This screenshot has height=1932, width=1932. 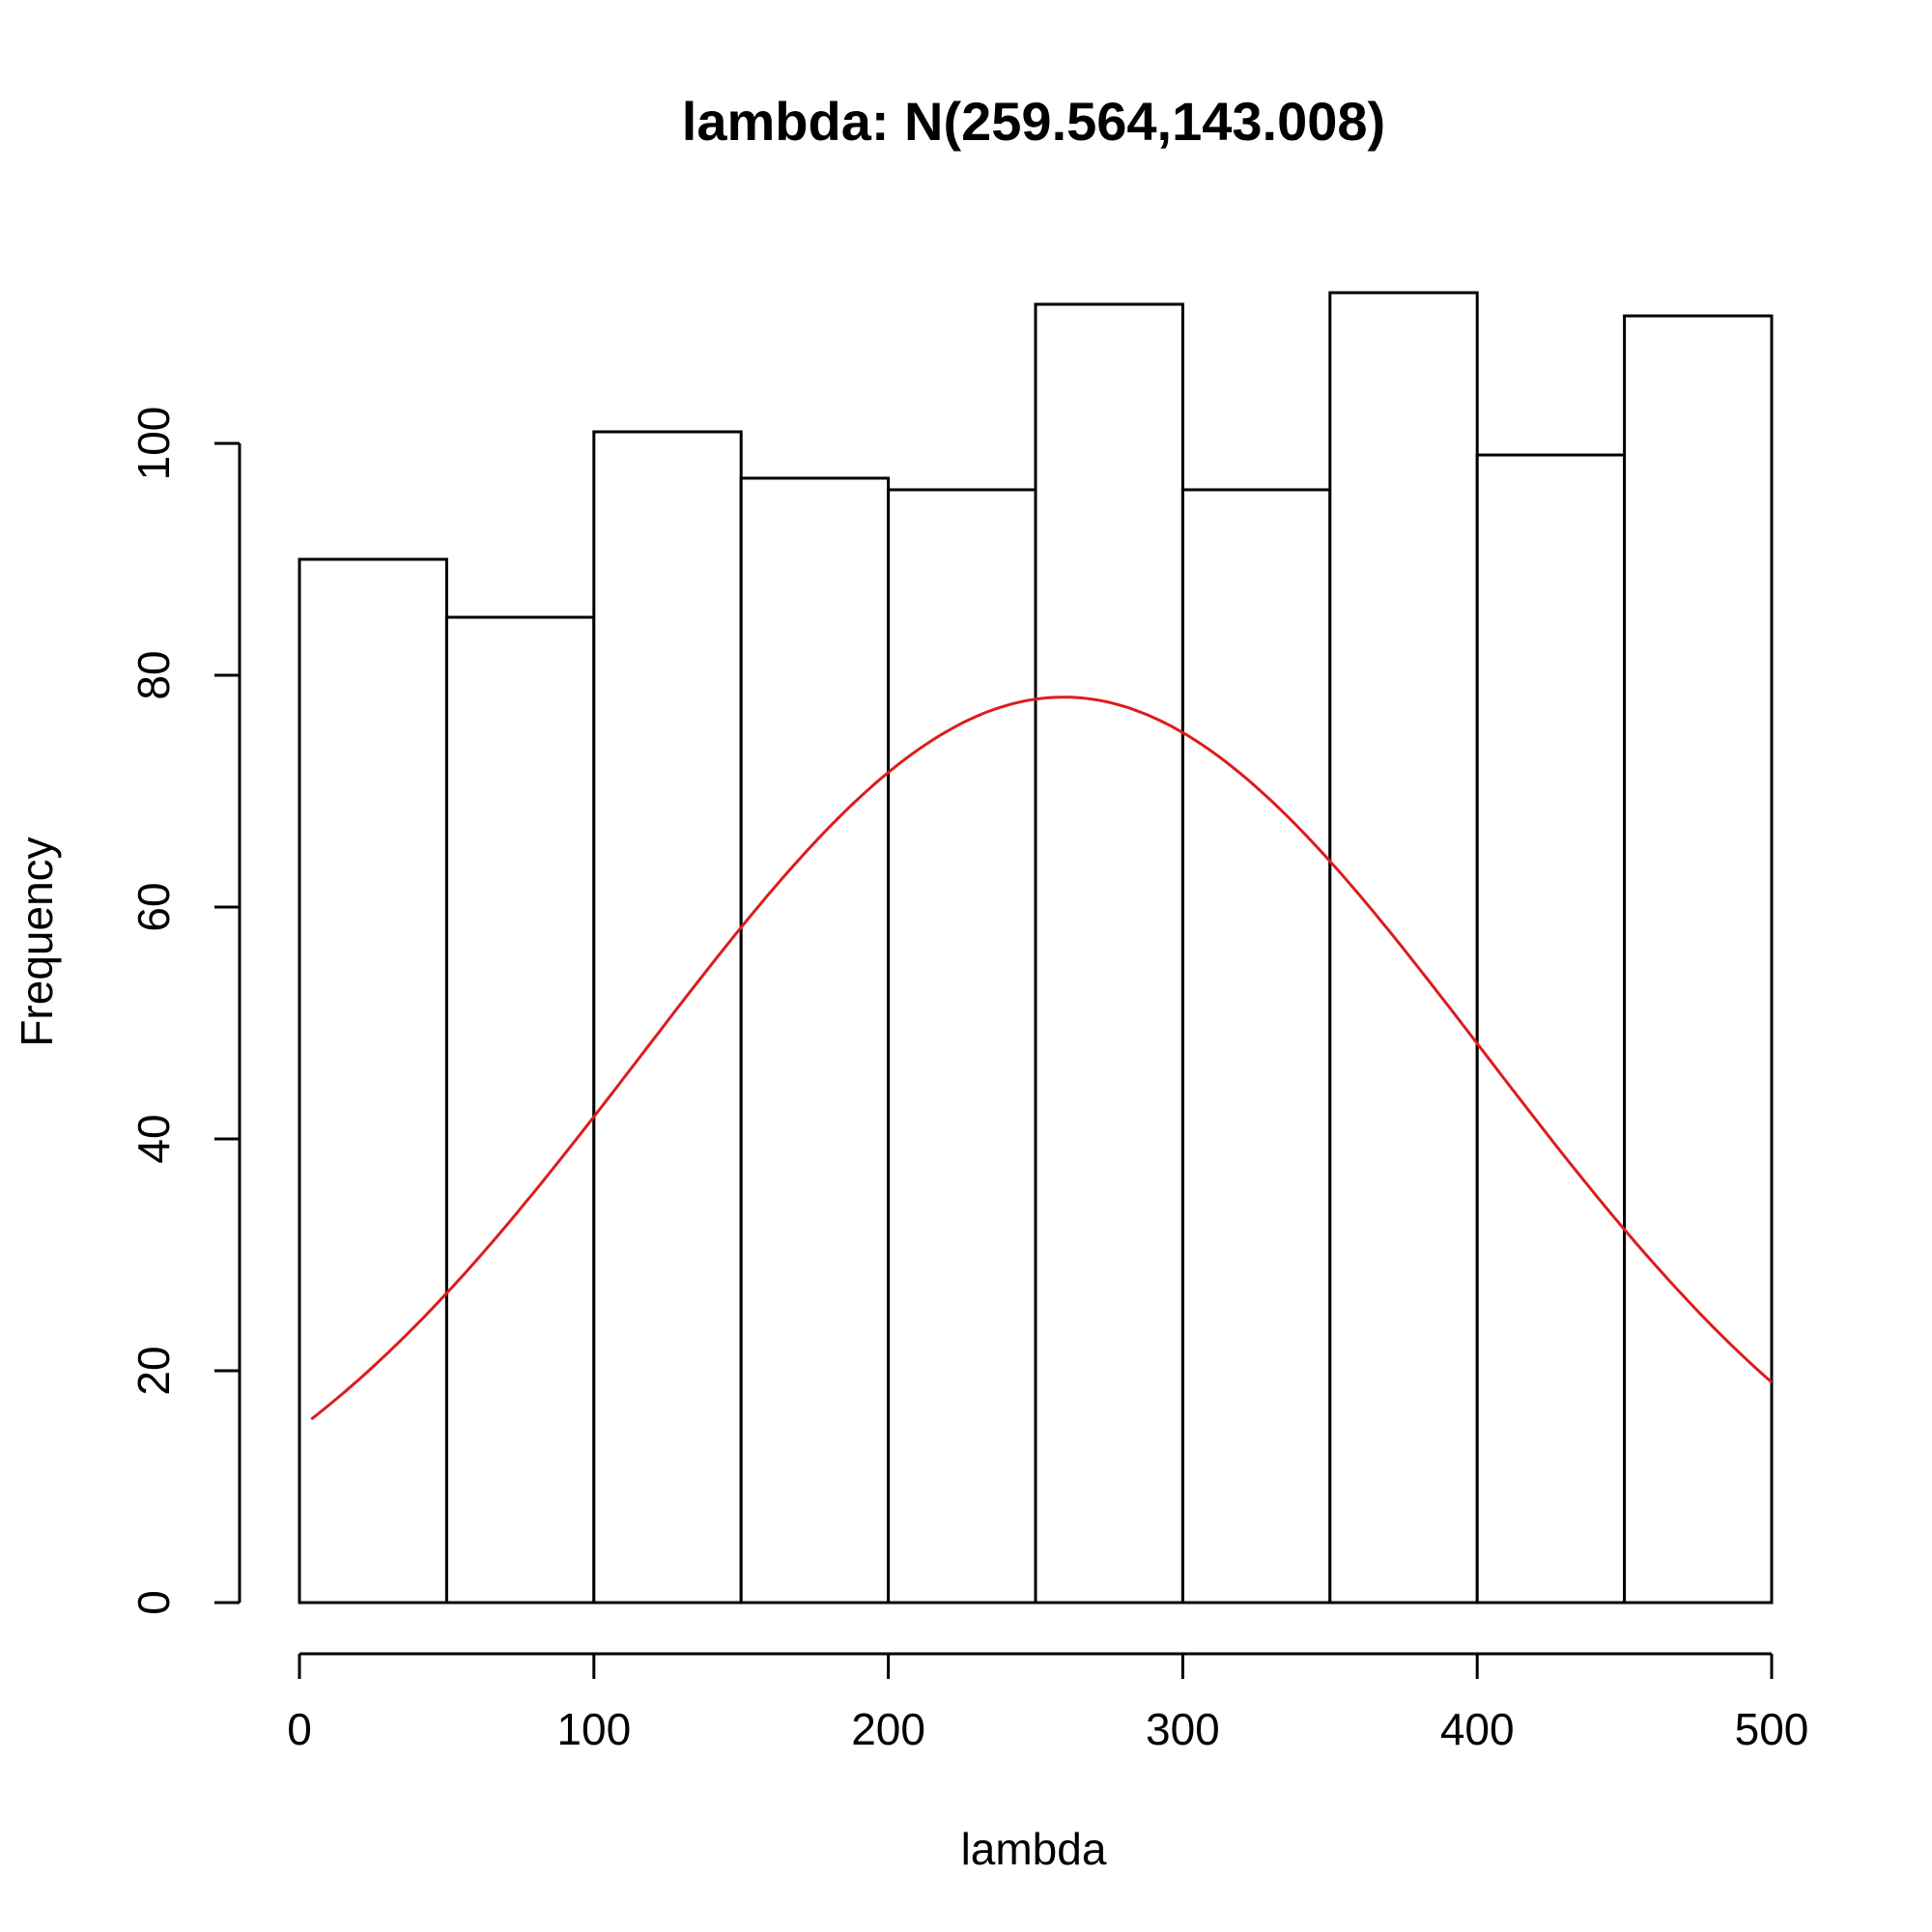 I want to click on x-axis: 0 100 200 300 400 500, so click(x=1048, y=1703).